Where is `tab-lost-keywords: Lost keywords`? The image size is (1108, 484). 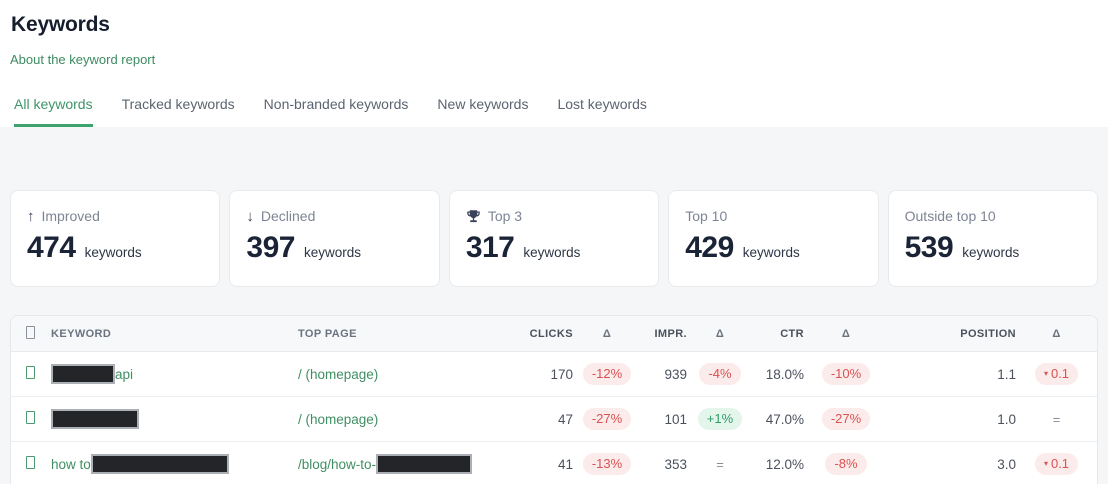 tab-lost-keywords: Lost keywords is located at coordinates (602, 104).